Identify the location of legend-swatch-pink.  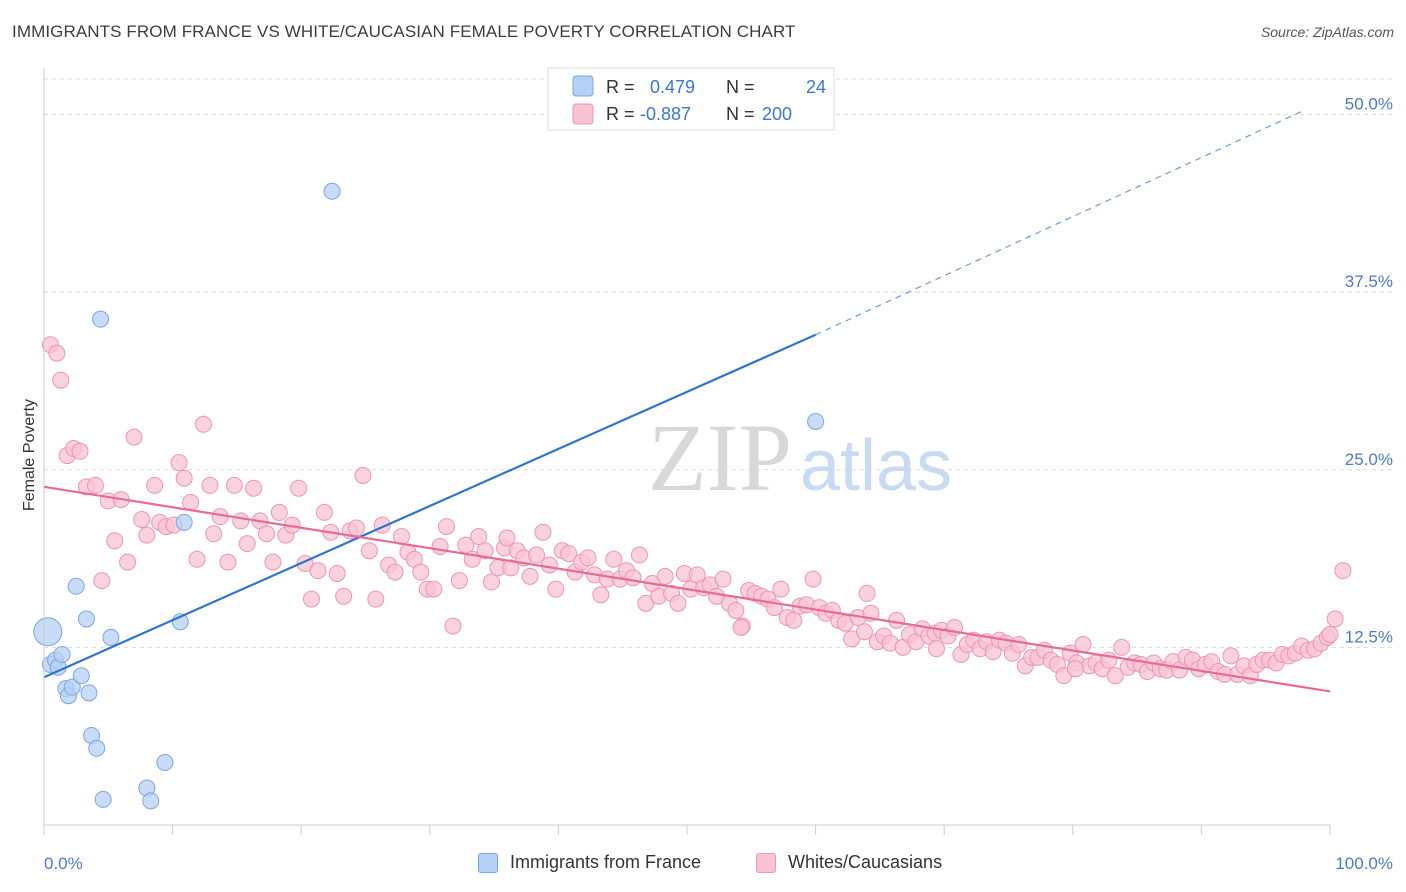
(583, 114).